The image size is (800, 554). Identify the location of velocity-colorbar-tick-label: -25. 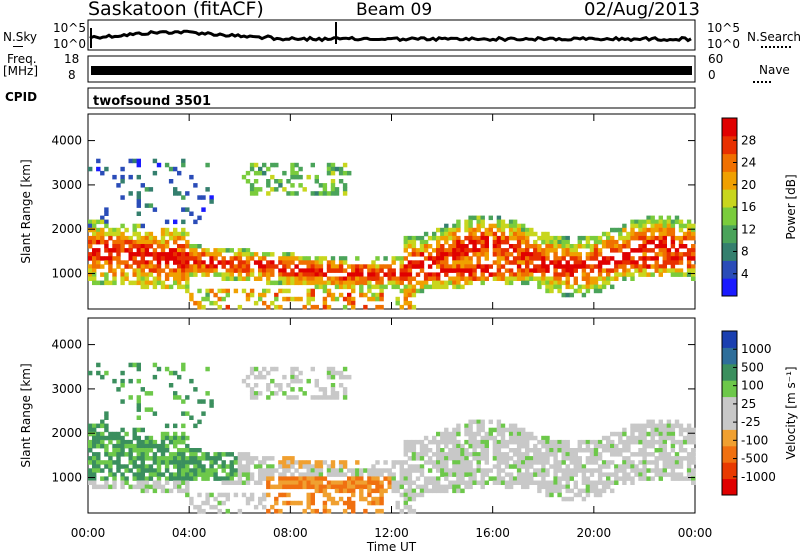
(751, 422).